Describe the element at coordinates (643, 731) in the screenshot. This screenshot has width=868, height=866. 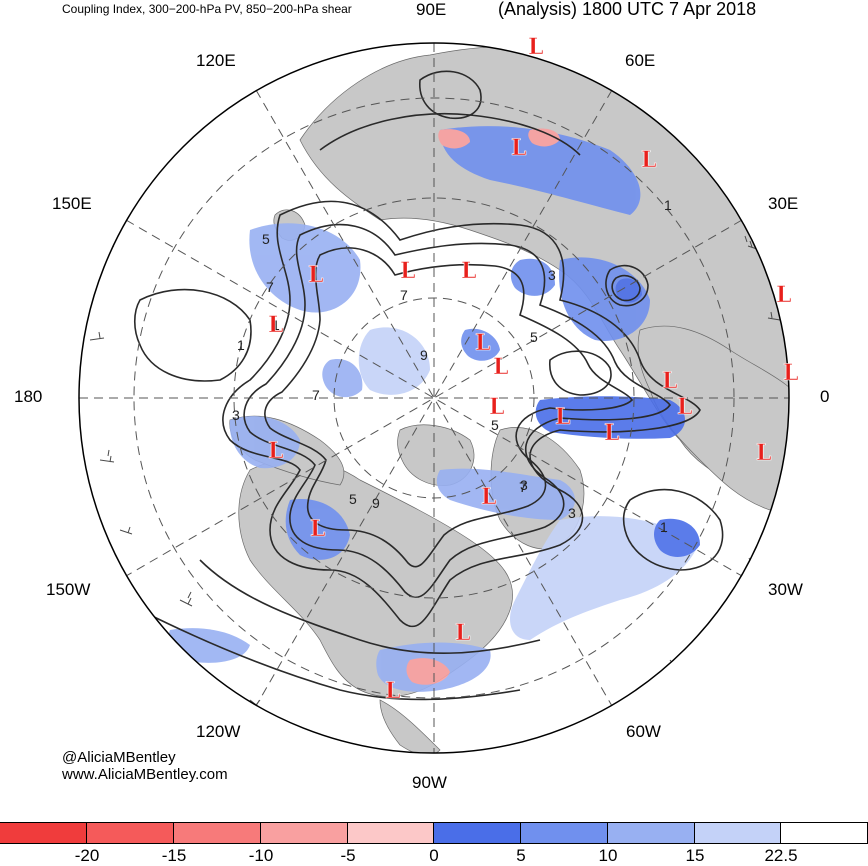
I see `lon-label-60w: 60W` at that location.